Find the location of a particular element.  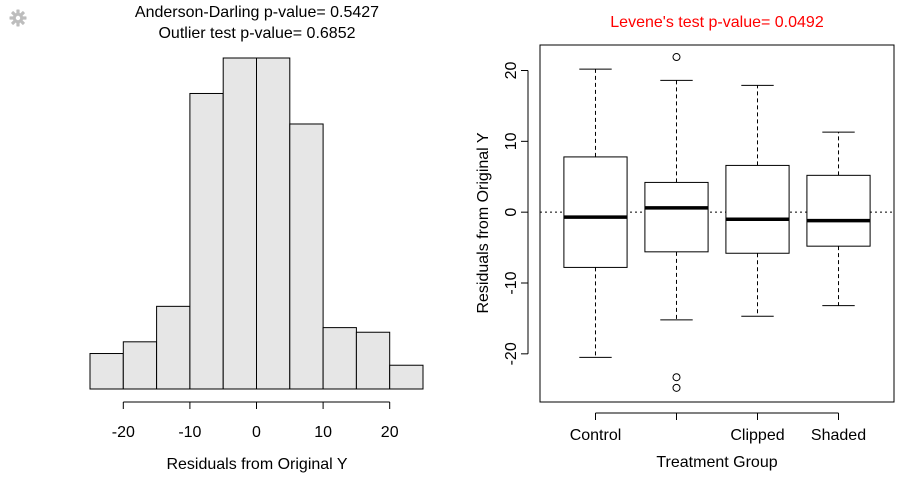

gear-icon is located at coordinates (18, 18).